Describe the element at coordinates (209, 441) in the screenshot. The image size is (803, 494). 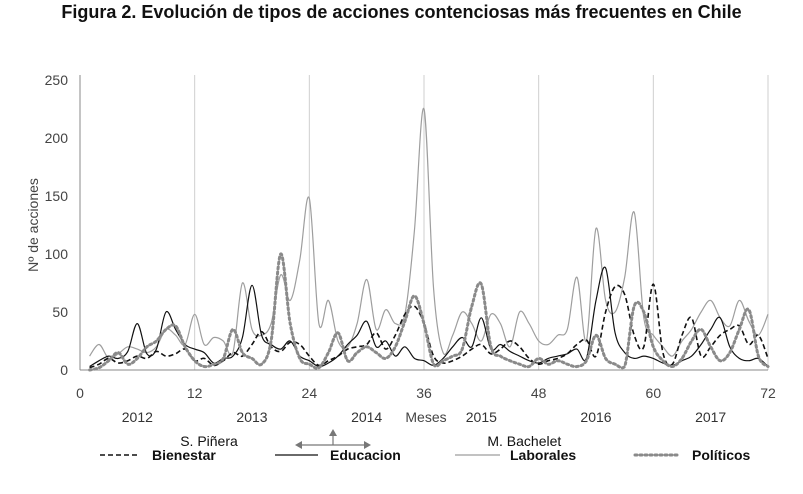
I see `period-label: S. Piñera` at that location.